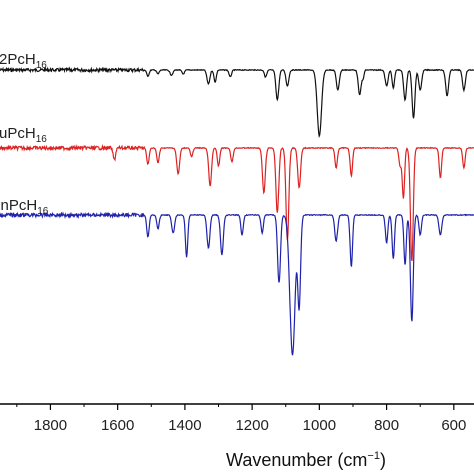  Describe the element at coordinates (319, 425) in the screenshot. I see `x-tick-label: 1000` at that location.